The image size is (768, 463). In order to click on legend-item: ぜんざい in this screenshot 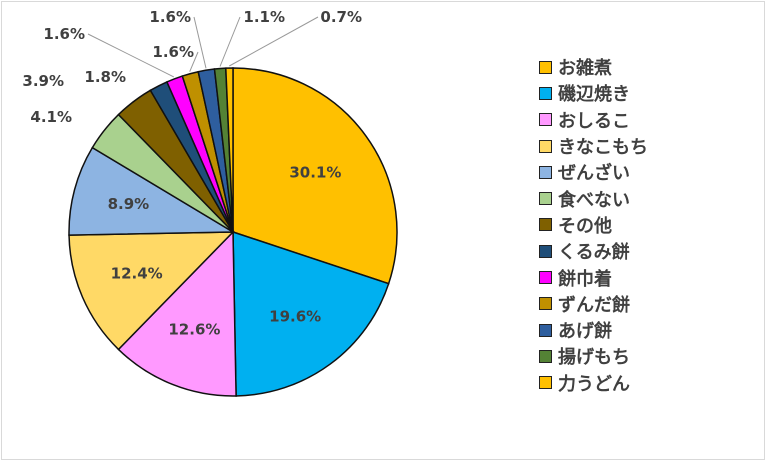, I will do `click(593, 172)`.